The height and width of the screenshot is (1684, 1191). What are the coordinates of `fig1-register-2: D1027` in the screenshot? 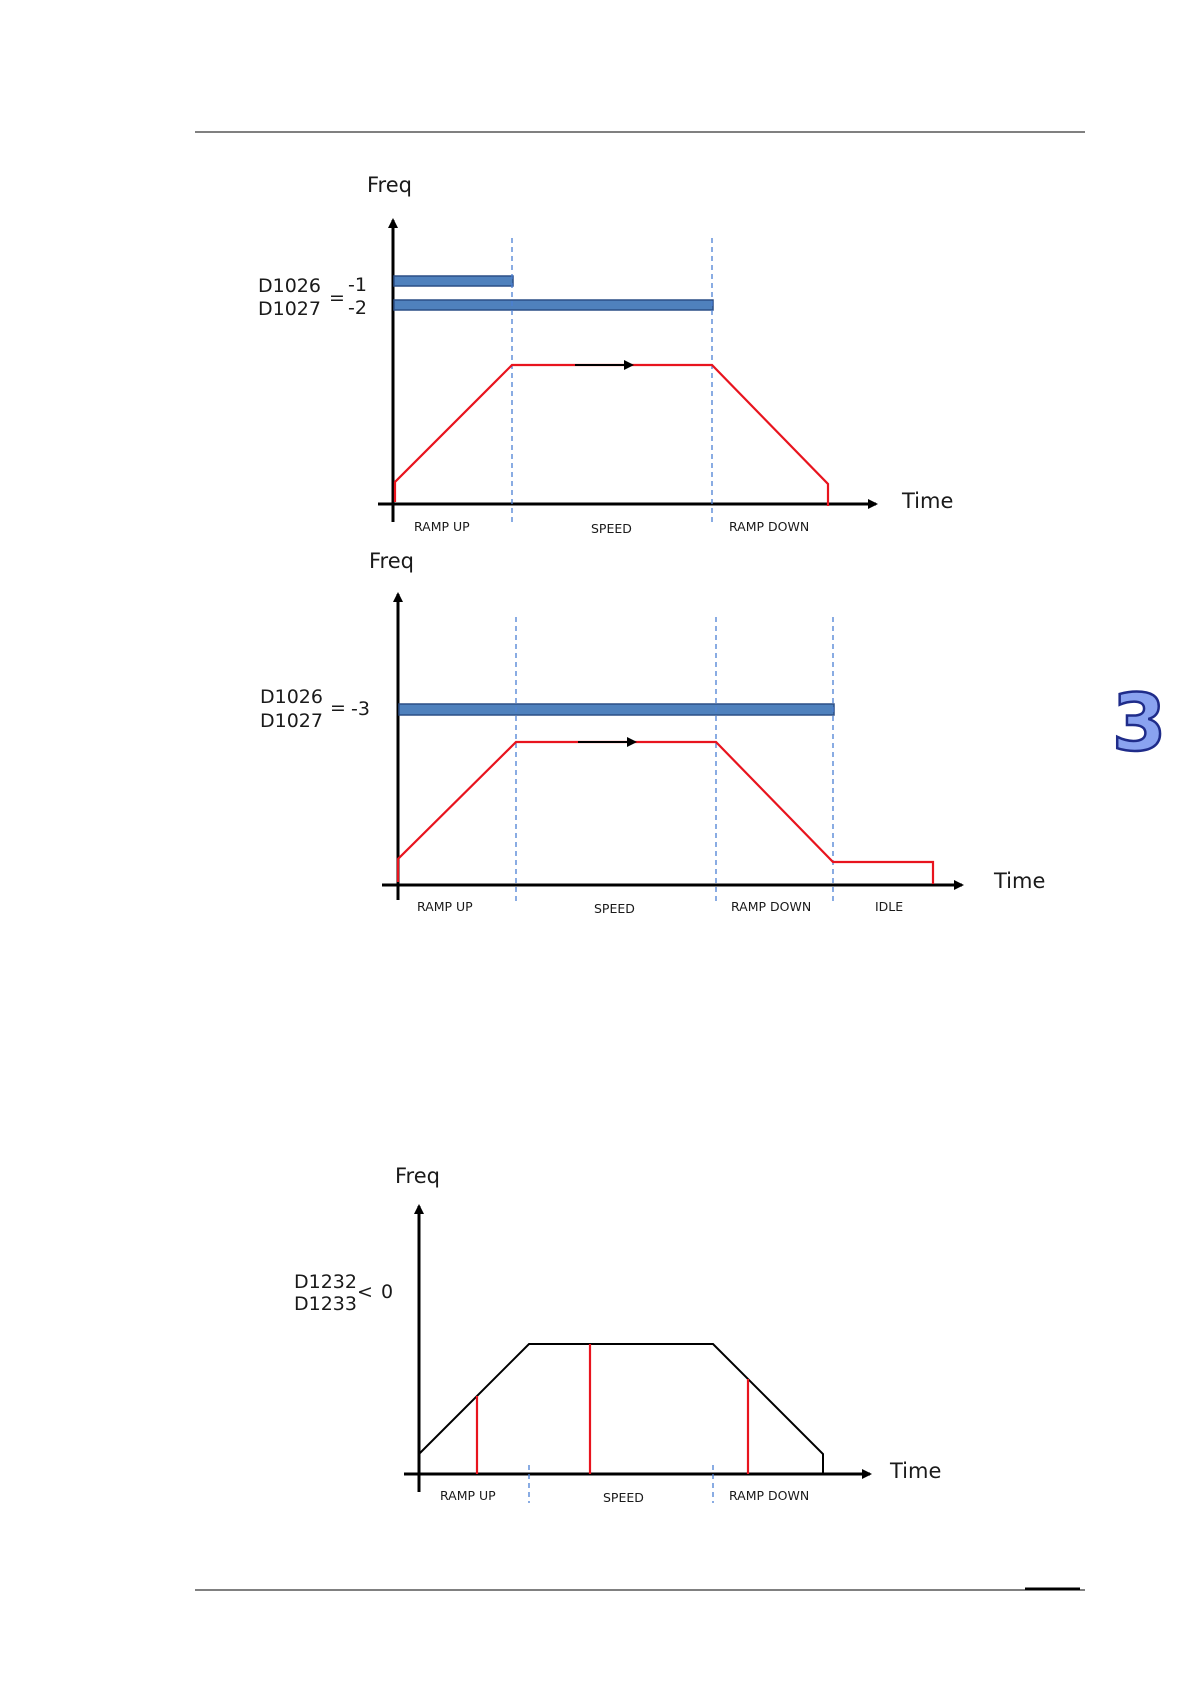 It's located at (289, 309).